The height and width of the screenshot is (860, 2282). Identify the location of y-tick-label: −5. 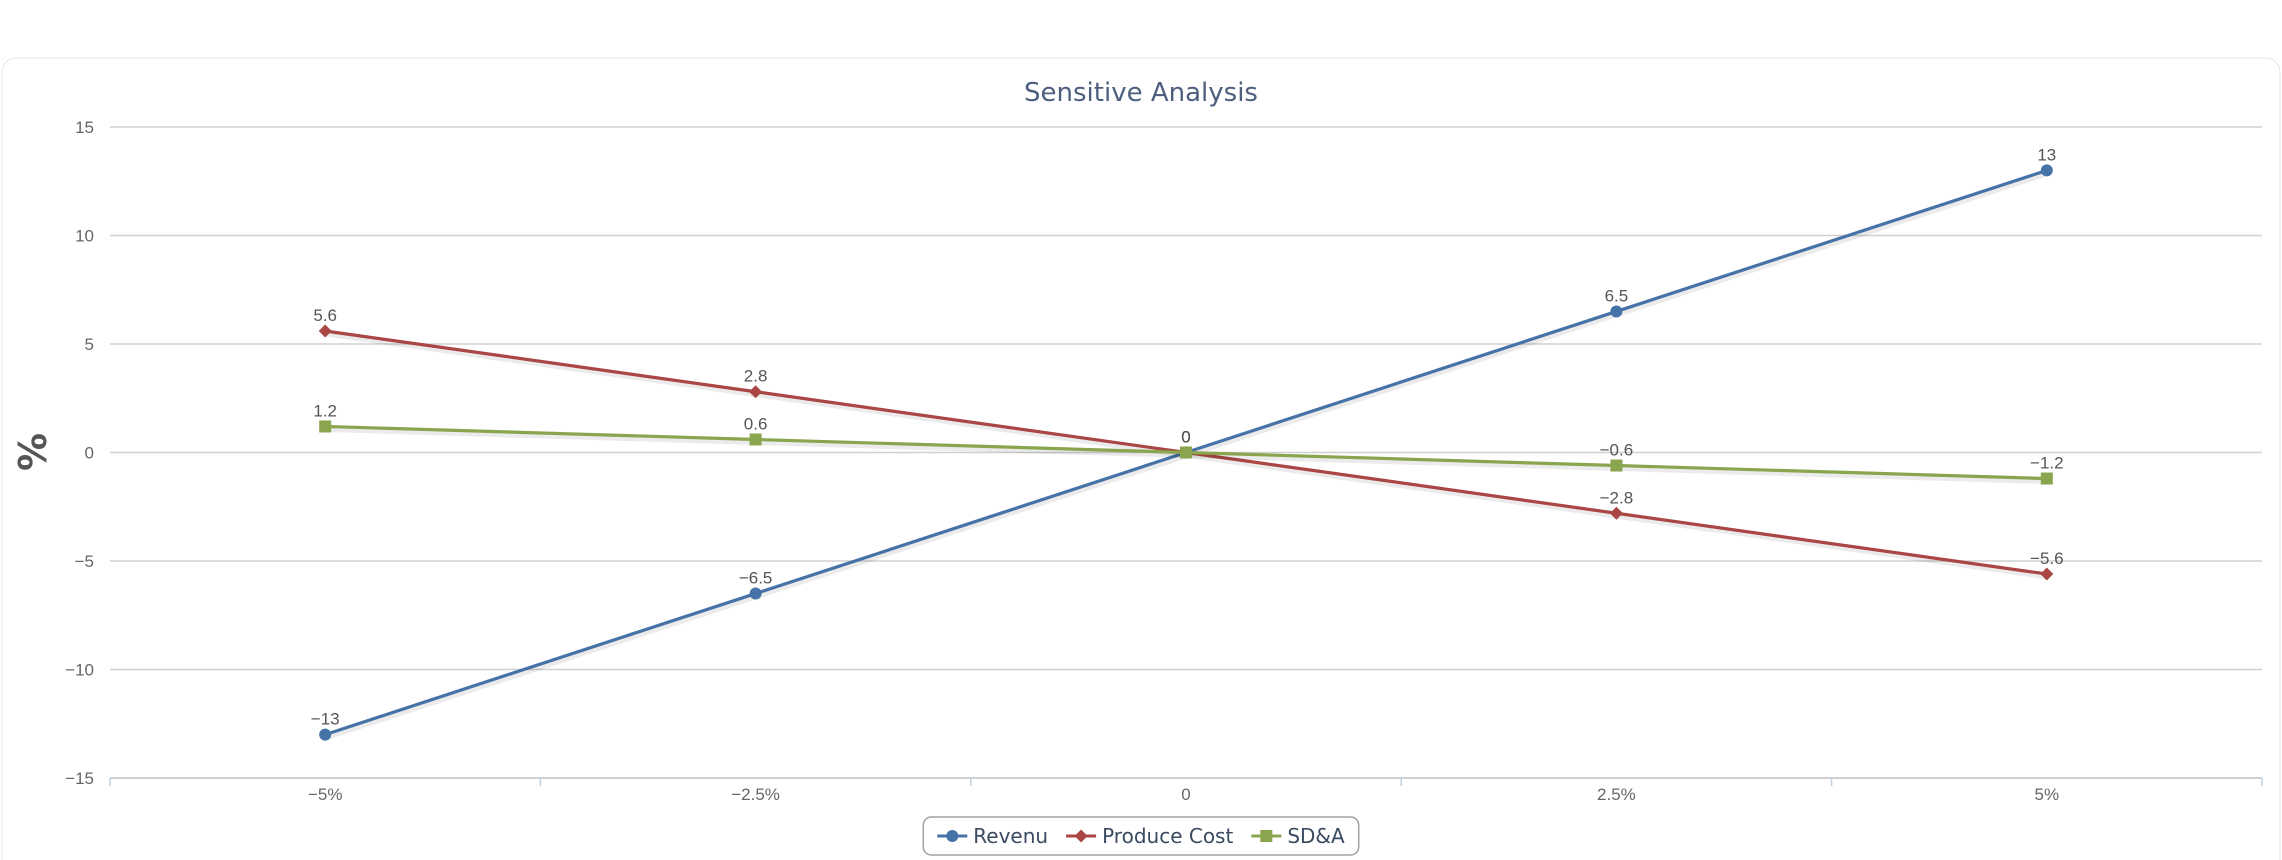
(84, 561).